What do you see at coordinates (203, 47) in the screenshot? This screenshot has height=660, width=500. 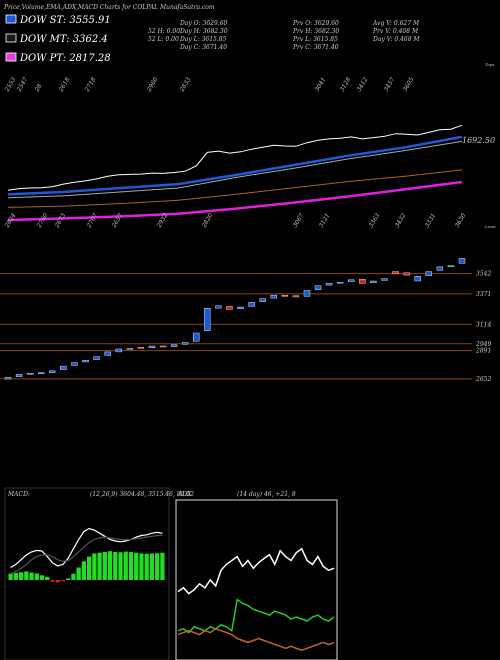 I see `stat-text: Day C: 3671.40` at bounding box center [203, 47].